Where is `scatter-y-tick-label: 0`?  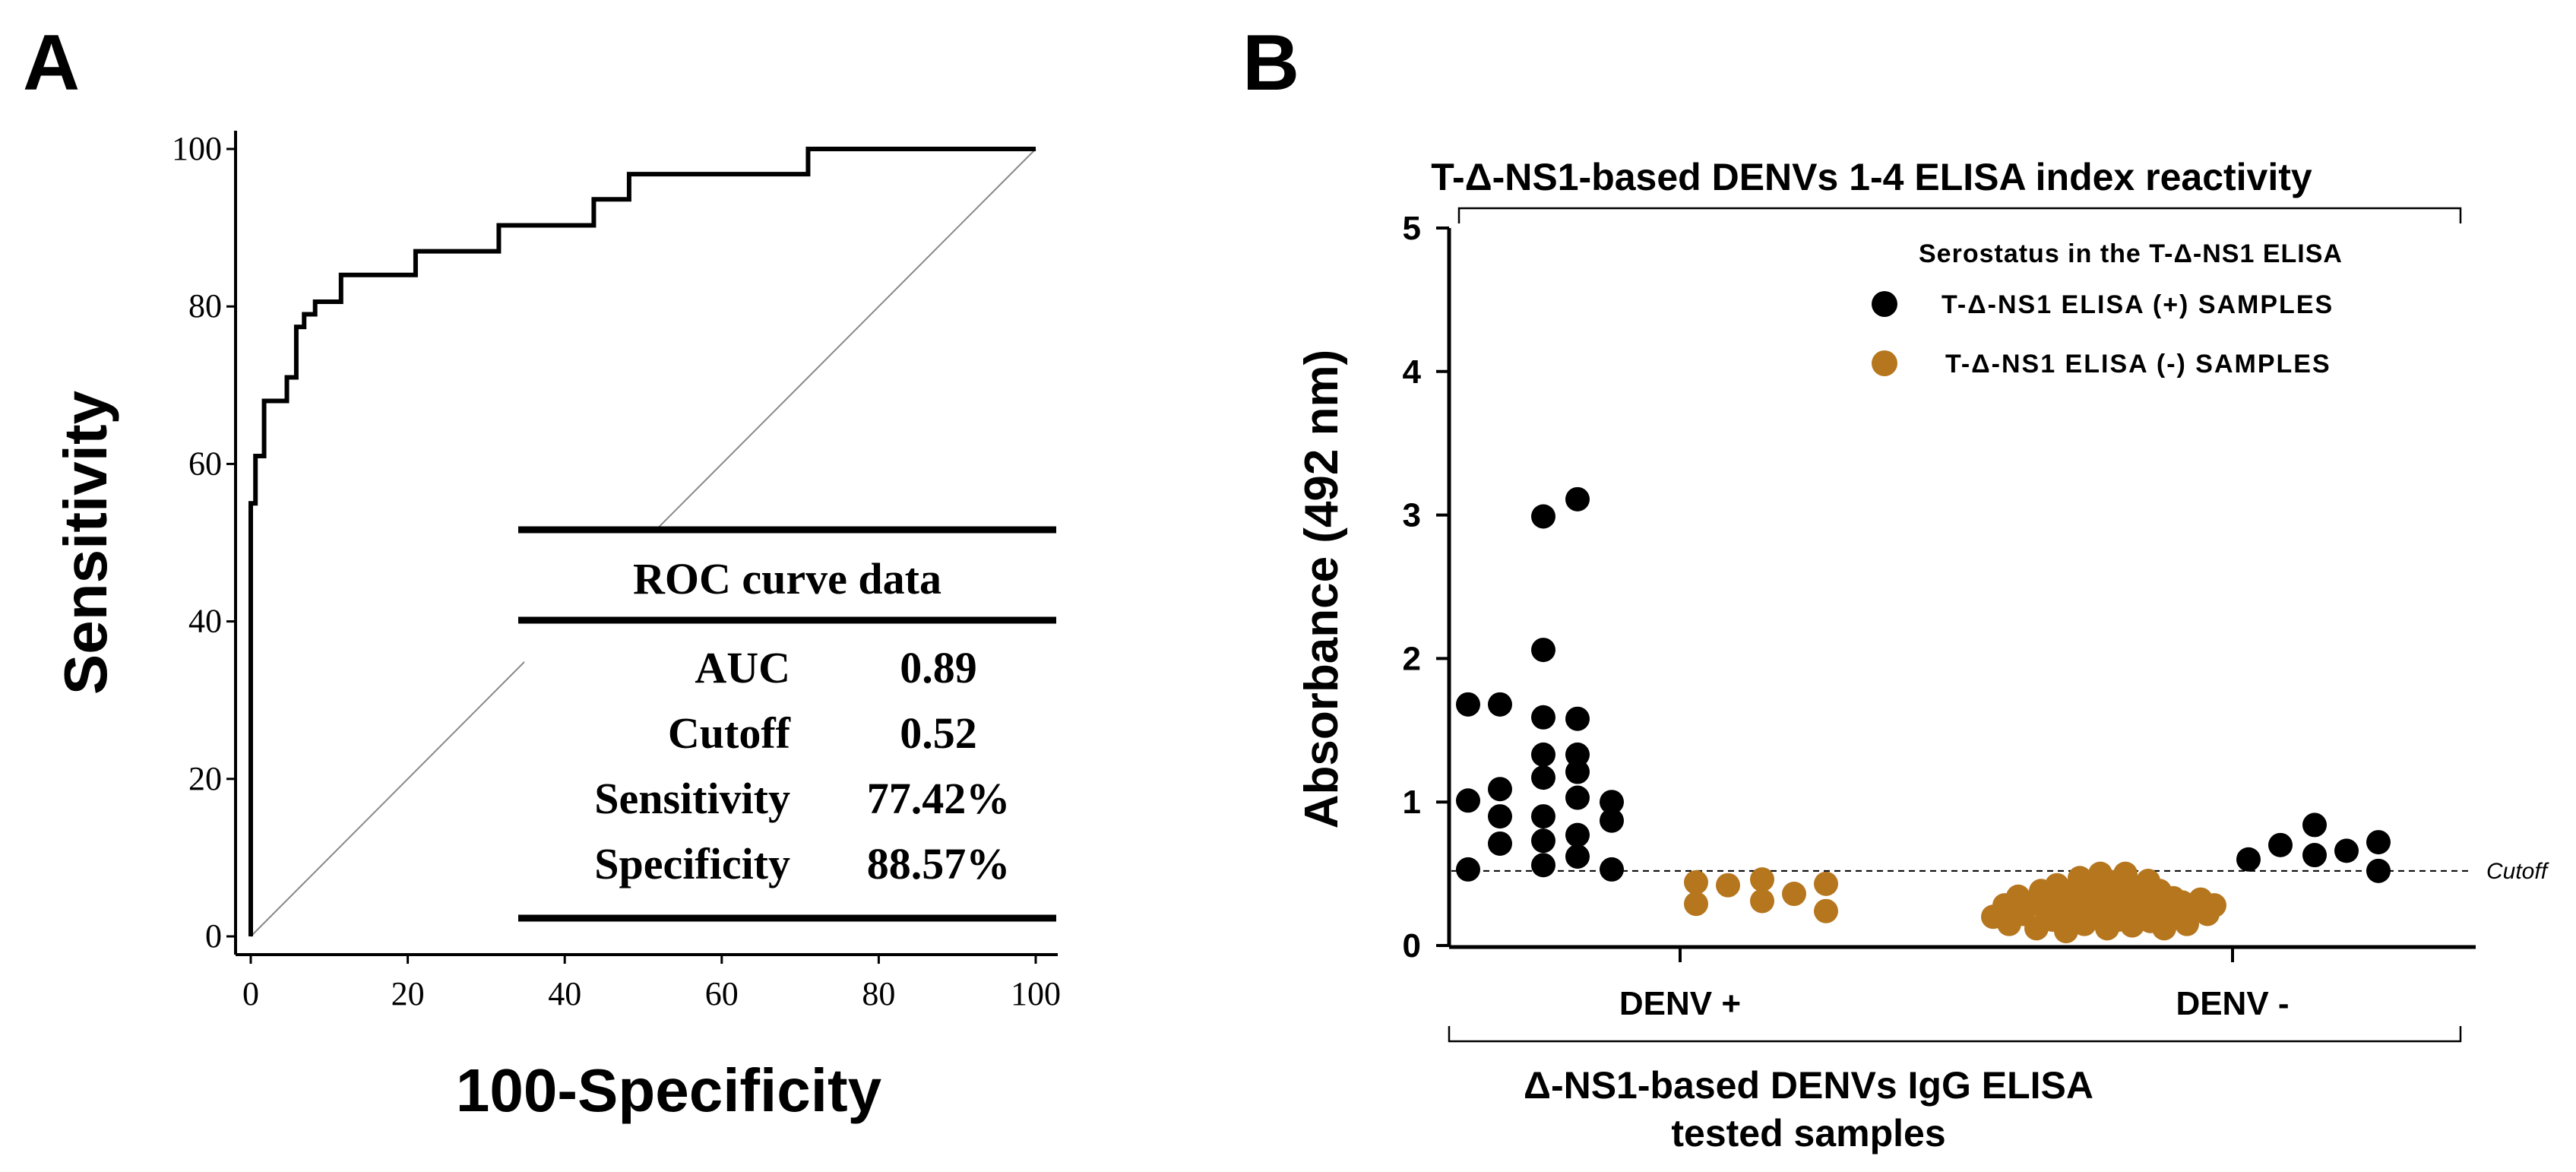 scatter-y-tick-label: 0 is located at coordinates (1412, 946).